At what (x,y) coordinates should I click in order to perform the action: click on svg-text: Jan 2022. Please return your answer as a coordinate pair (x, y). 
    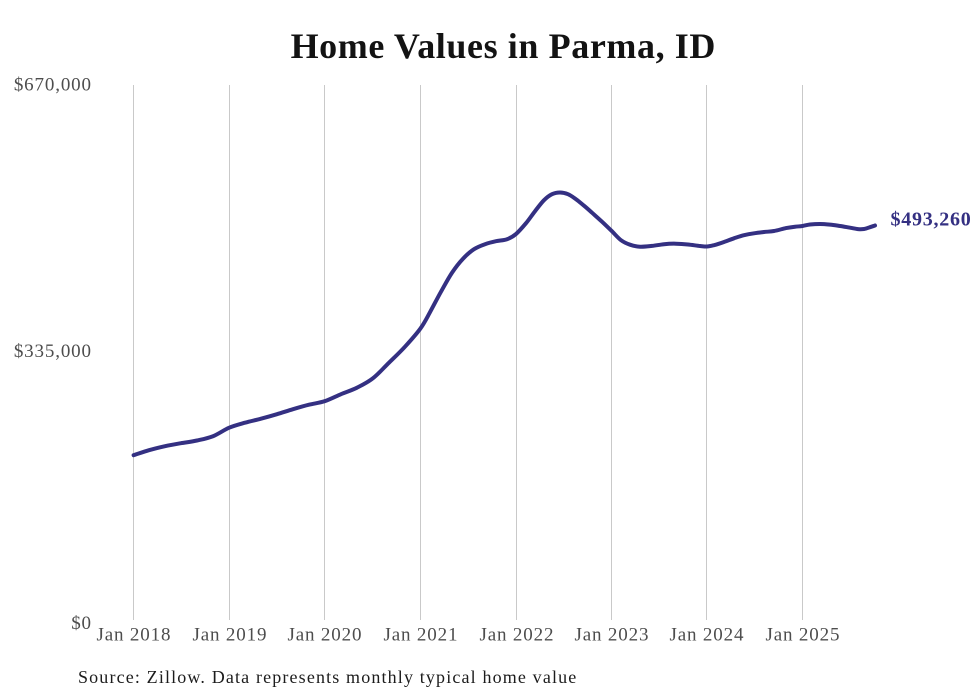
    Looking at the image, I should click on (516, 635).